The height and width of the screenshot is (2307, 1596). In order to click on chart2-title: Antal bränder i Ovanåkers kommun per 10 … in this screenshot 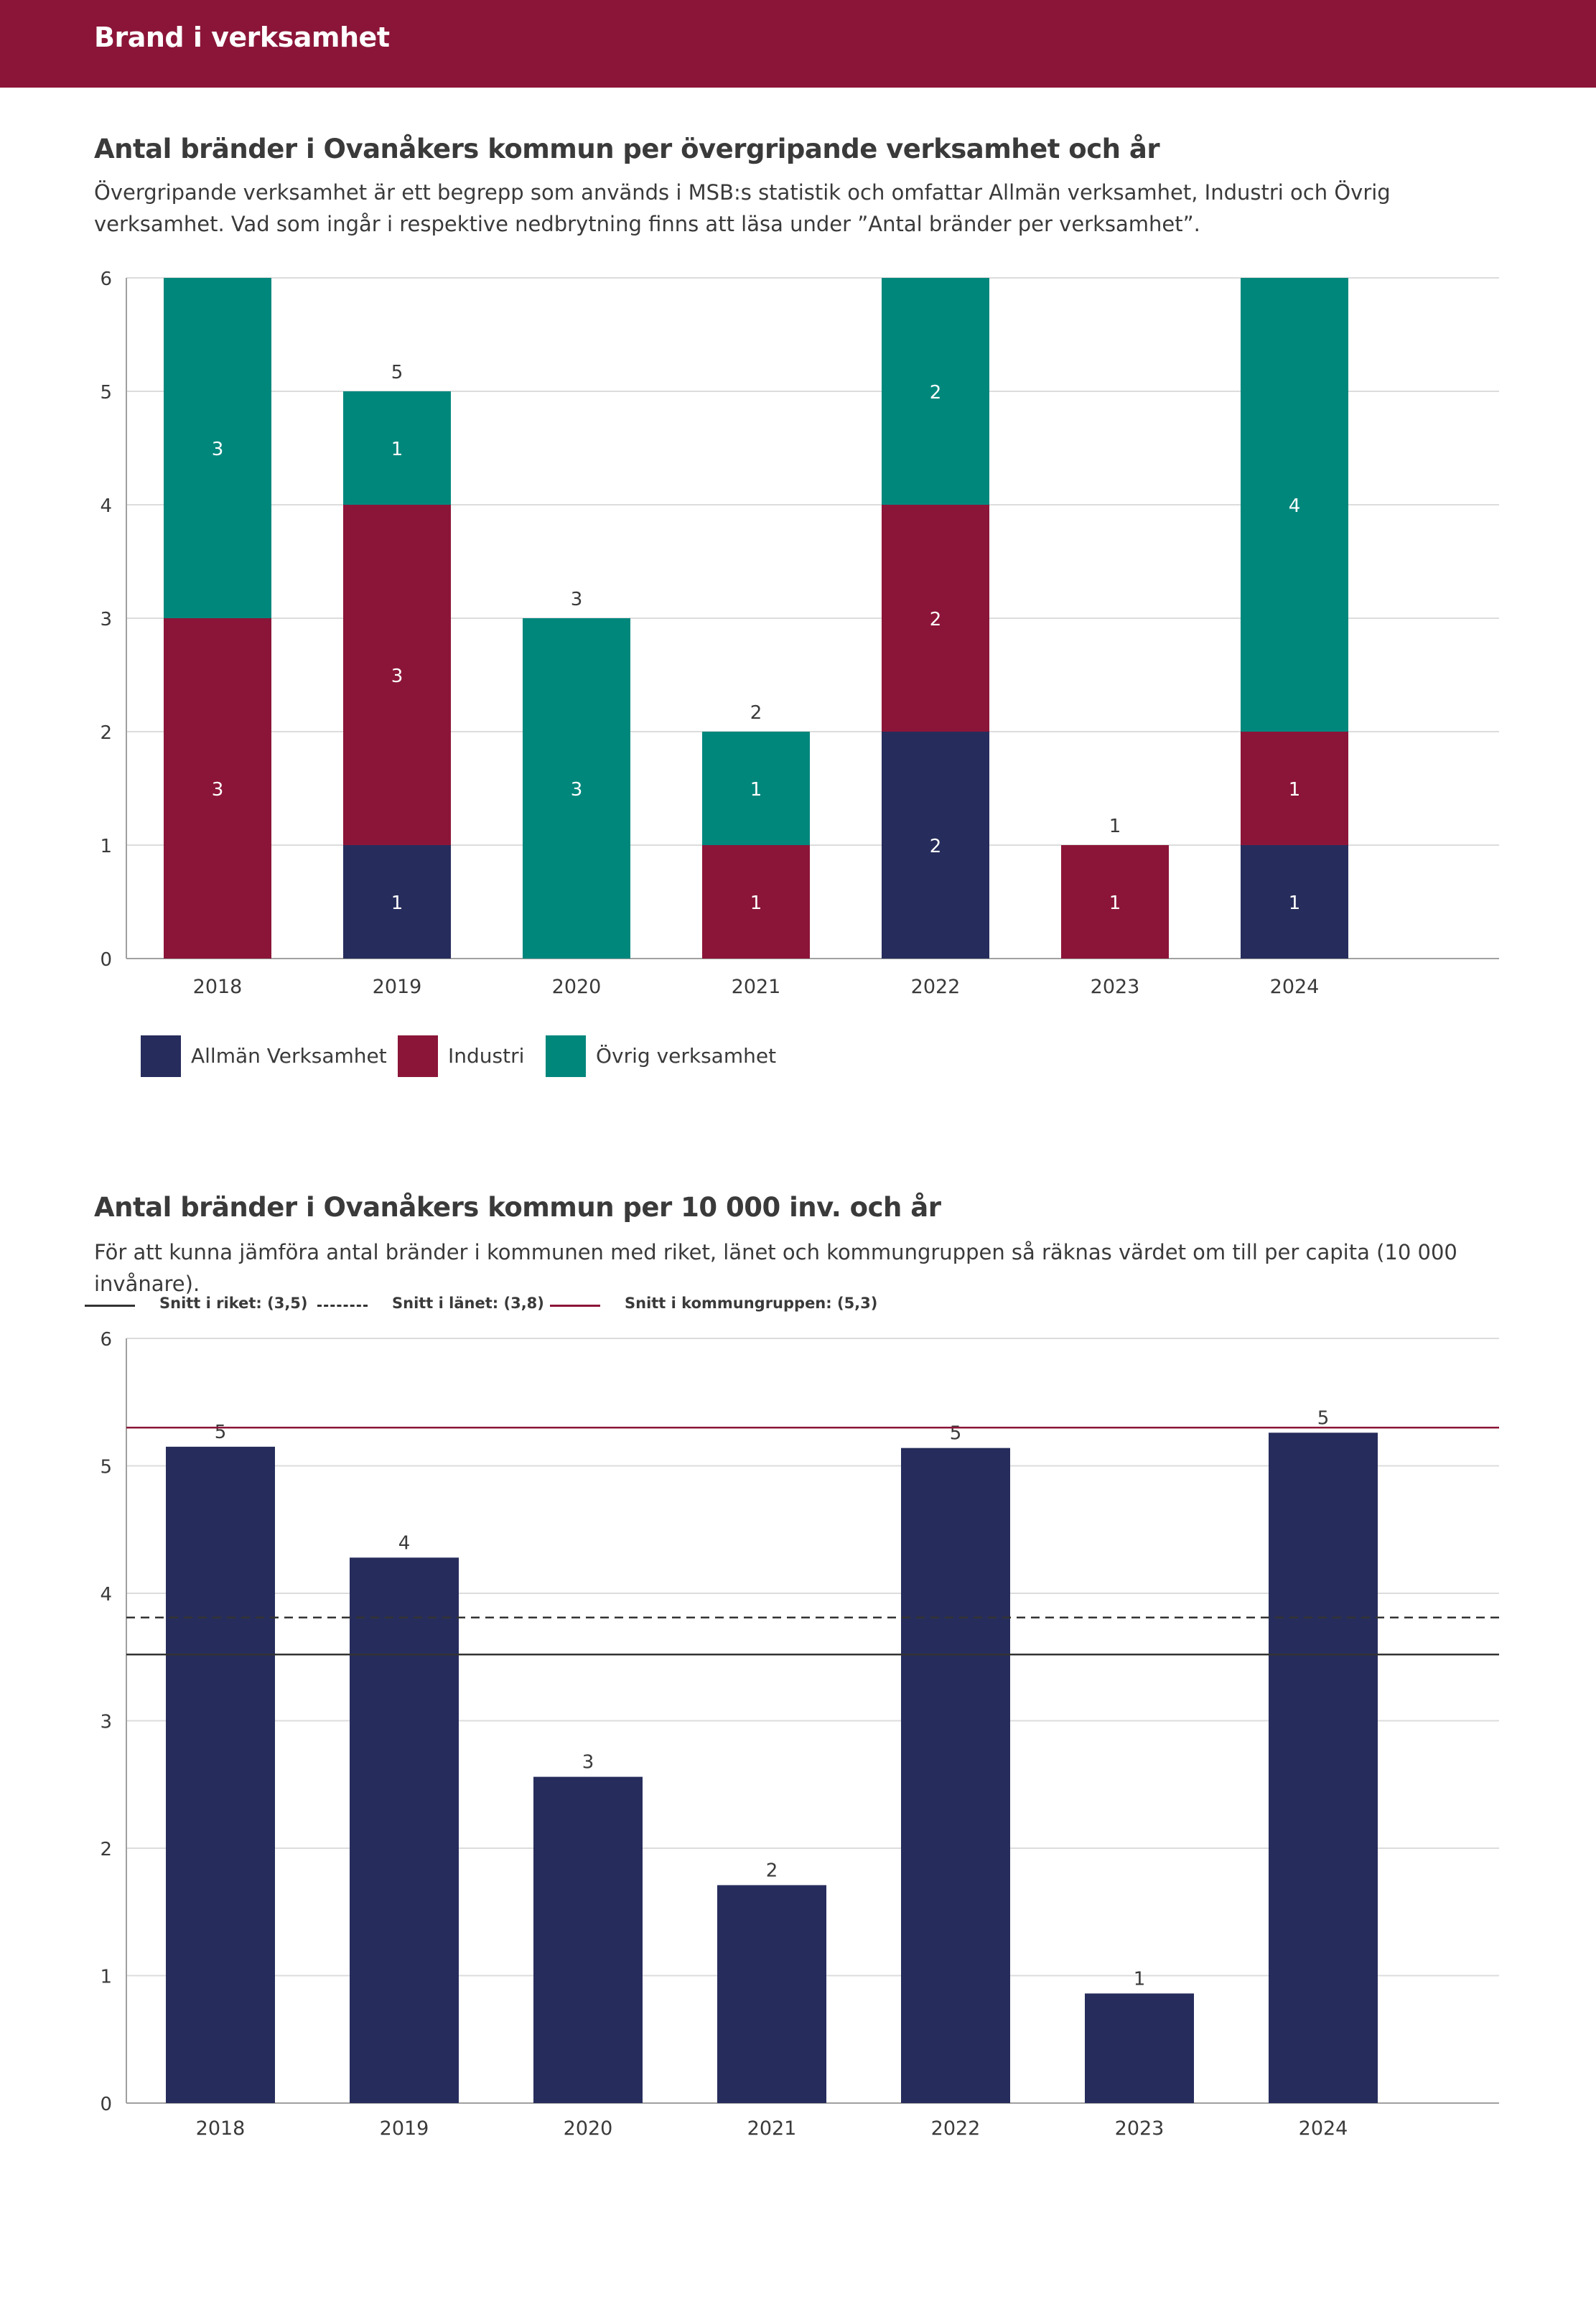, I will do `click(517, 1207)`.